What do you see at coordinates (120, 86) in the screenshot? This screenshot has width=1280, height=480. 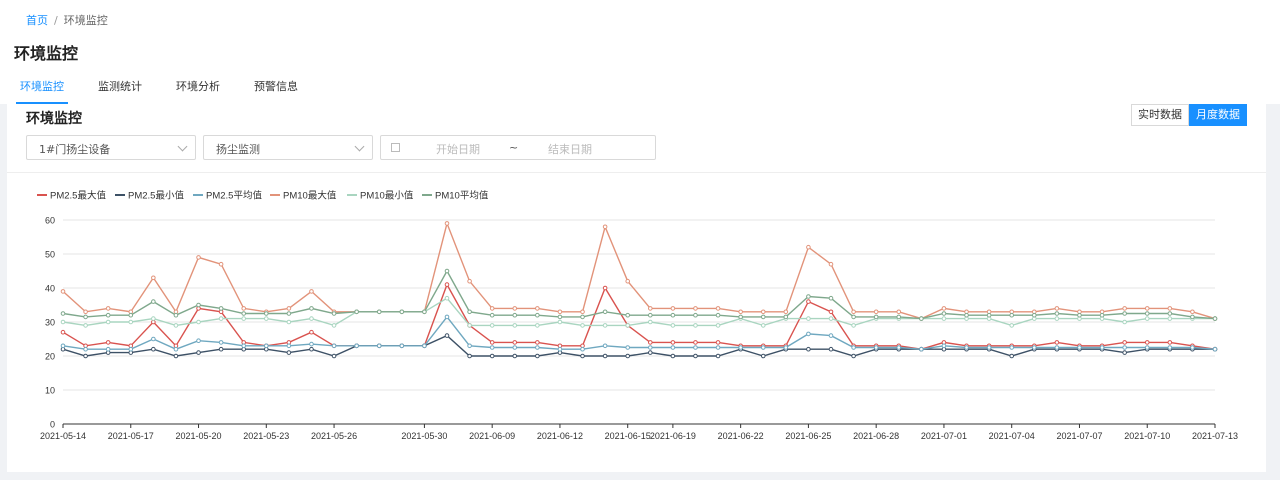 I see `tab-monitor-statistics: 监测统计` at bounding box center [120, 86].